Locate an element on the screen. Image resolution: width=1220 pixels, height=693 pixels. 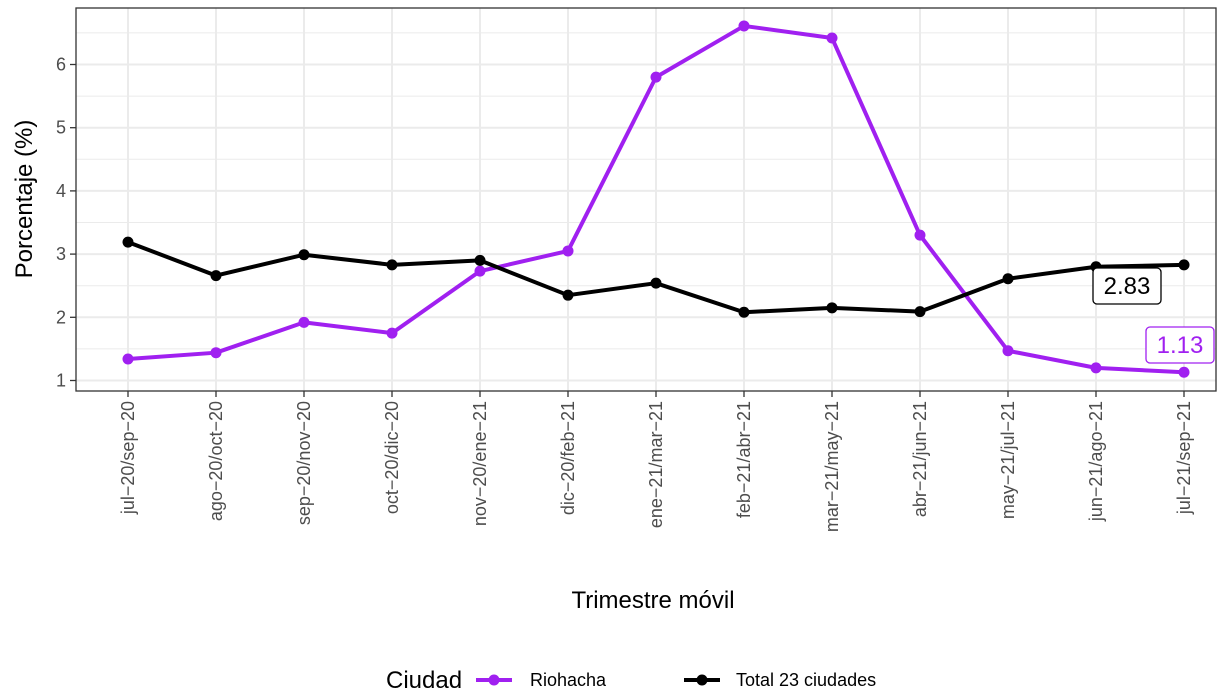
x-tick-label: ago−20/oct−20 is located at coordinates (216, 461).